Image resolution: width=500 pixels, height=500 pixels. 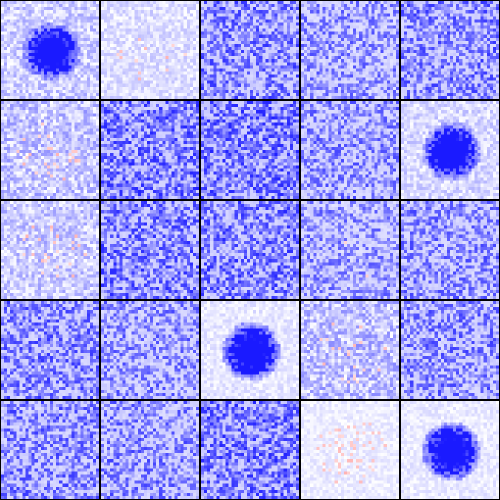 What do you see at coordinates (450, 150) in the screenshot?
I see `tile-r1-c4` at bounding box center [450, 150].